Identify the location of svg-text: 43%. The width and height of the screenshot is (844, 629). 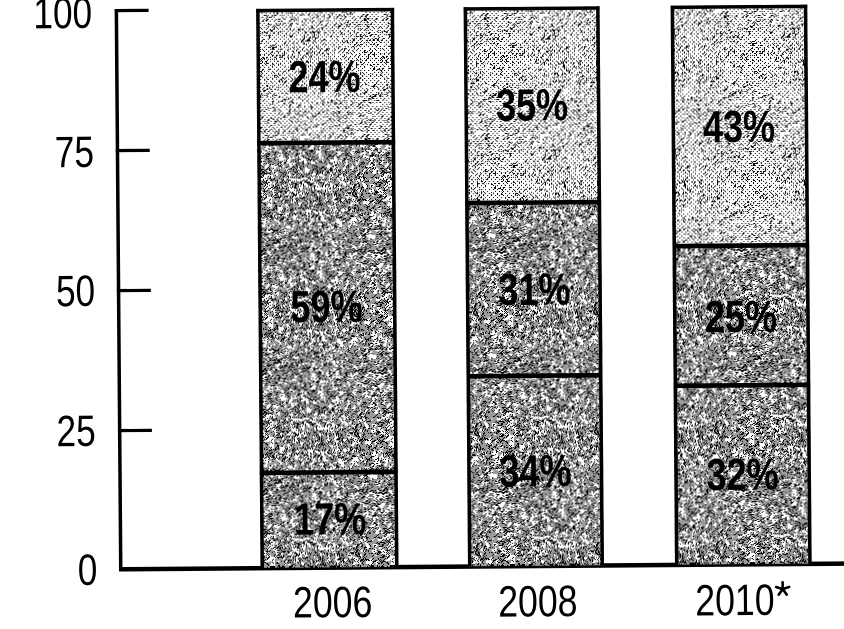
(739, 127).